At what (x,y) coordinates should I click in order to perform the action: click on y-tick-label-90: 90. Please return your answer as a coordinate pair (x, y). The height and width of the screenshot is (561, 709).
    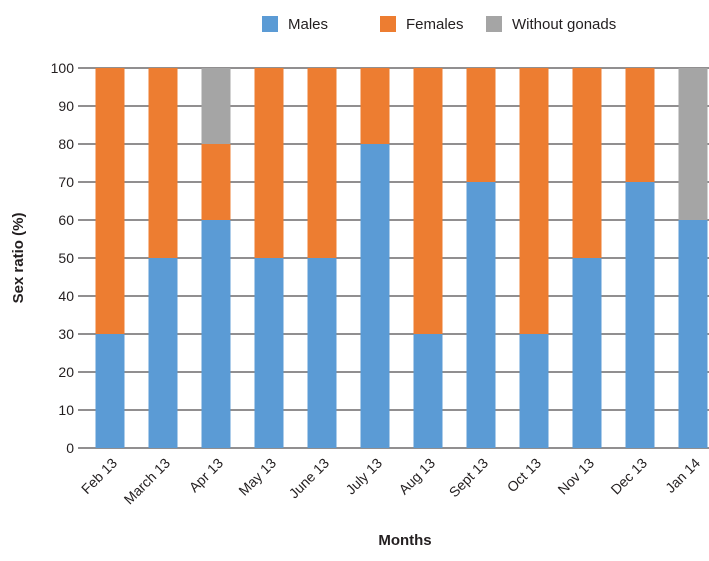
    Looking at the image, I should click on (66, 106).